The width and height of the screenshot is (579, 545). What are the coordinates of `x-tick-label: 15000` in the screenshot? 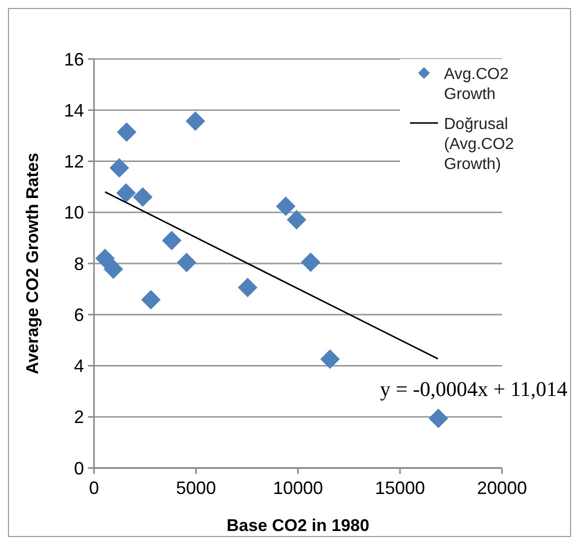 It's located at (400, 488).